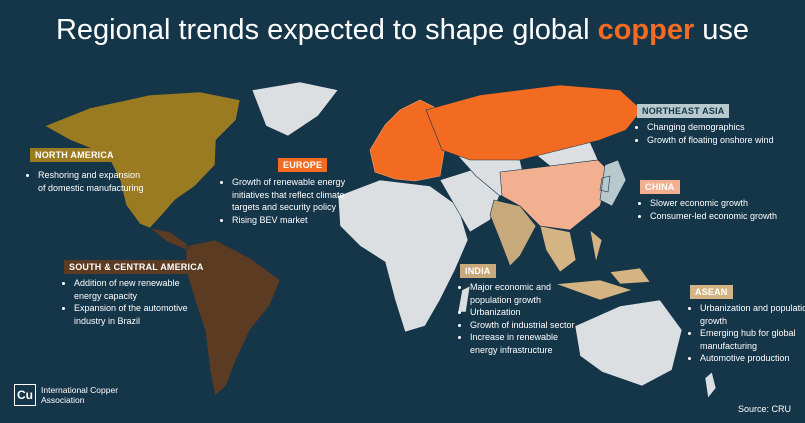 The height and width of the screenshot is (423, 805). What do you see at coordinates (725, 203) in the screenshot?
I see `bullet: Slower economic growth` at bounding box center [725, 203].